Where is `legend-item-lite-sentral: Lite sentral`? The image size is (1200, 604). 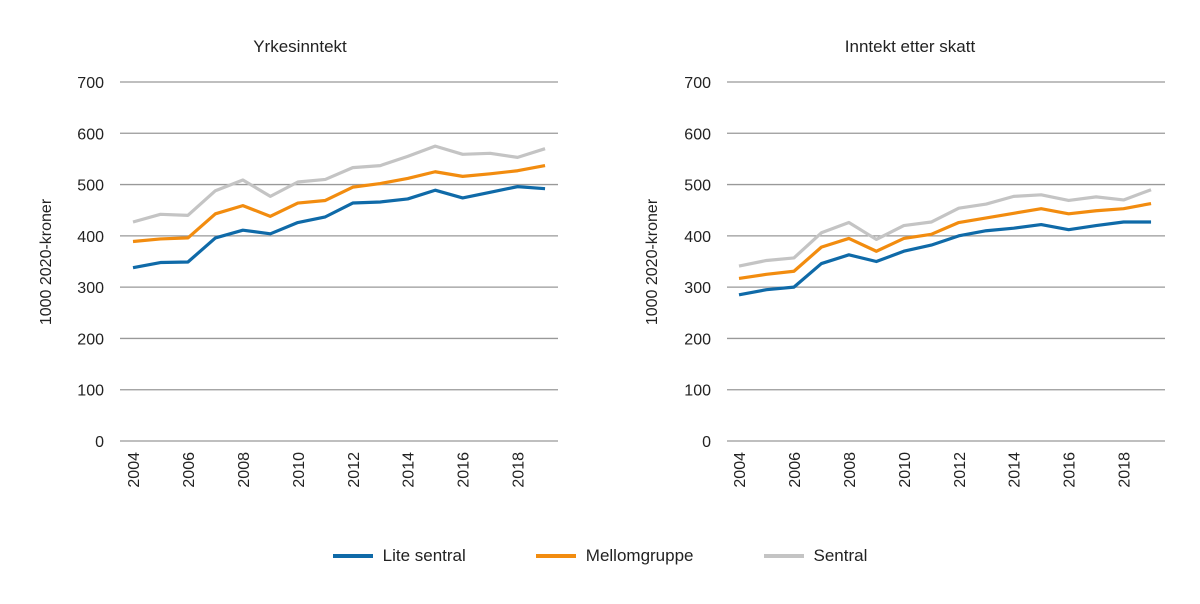
legend-item-lite-sentral: Lite sentral is located at coordinates (399, 556).